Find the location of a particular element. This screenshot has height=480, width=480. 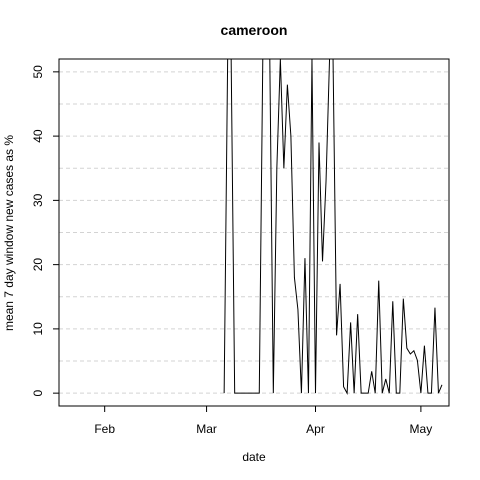

y-tick-label: 10 is located at coordinates (38, 329).